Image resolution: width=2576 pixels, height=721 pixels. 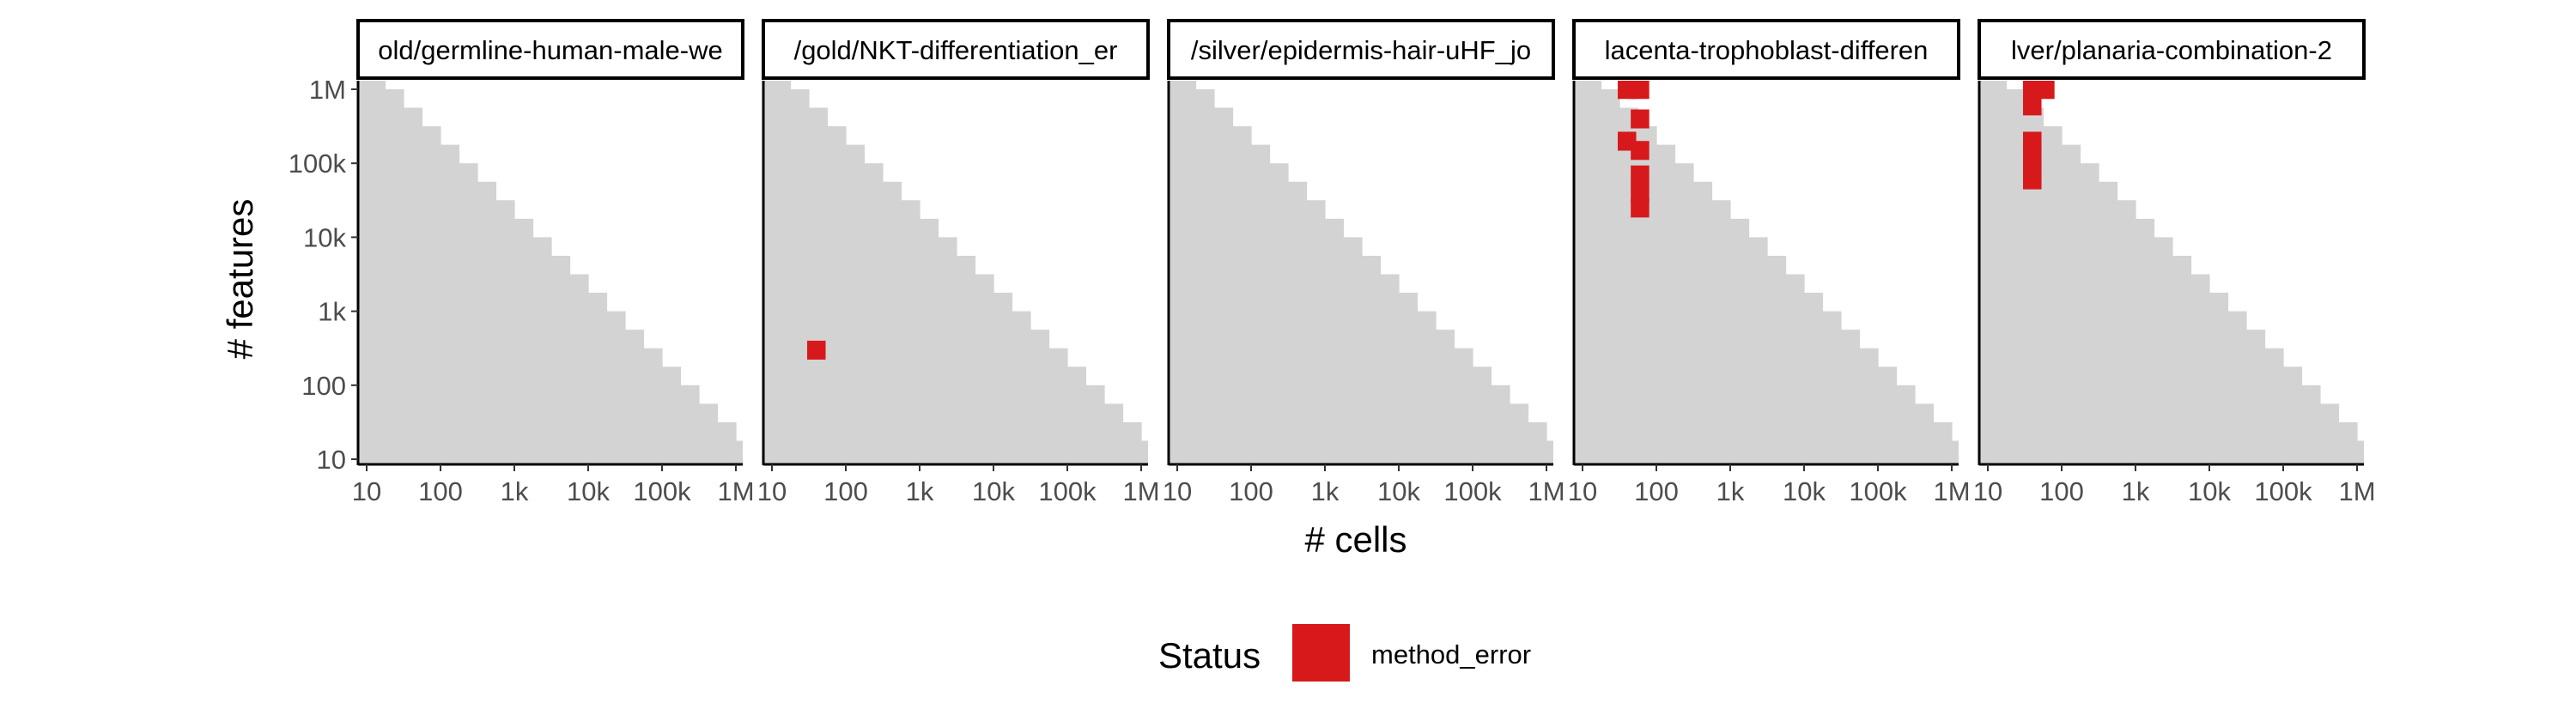 What do you see at coordinates (332, 460) in the screenshot?
I see `y-tick-label: 10` at bounding box center [332, 460].